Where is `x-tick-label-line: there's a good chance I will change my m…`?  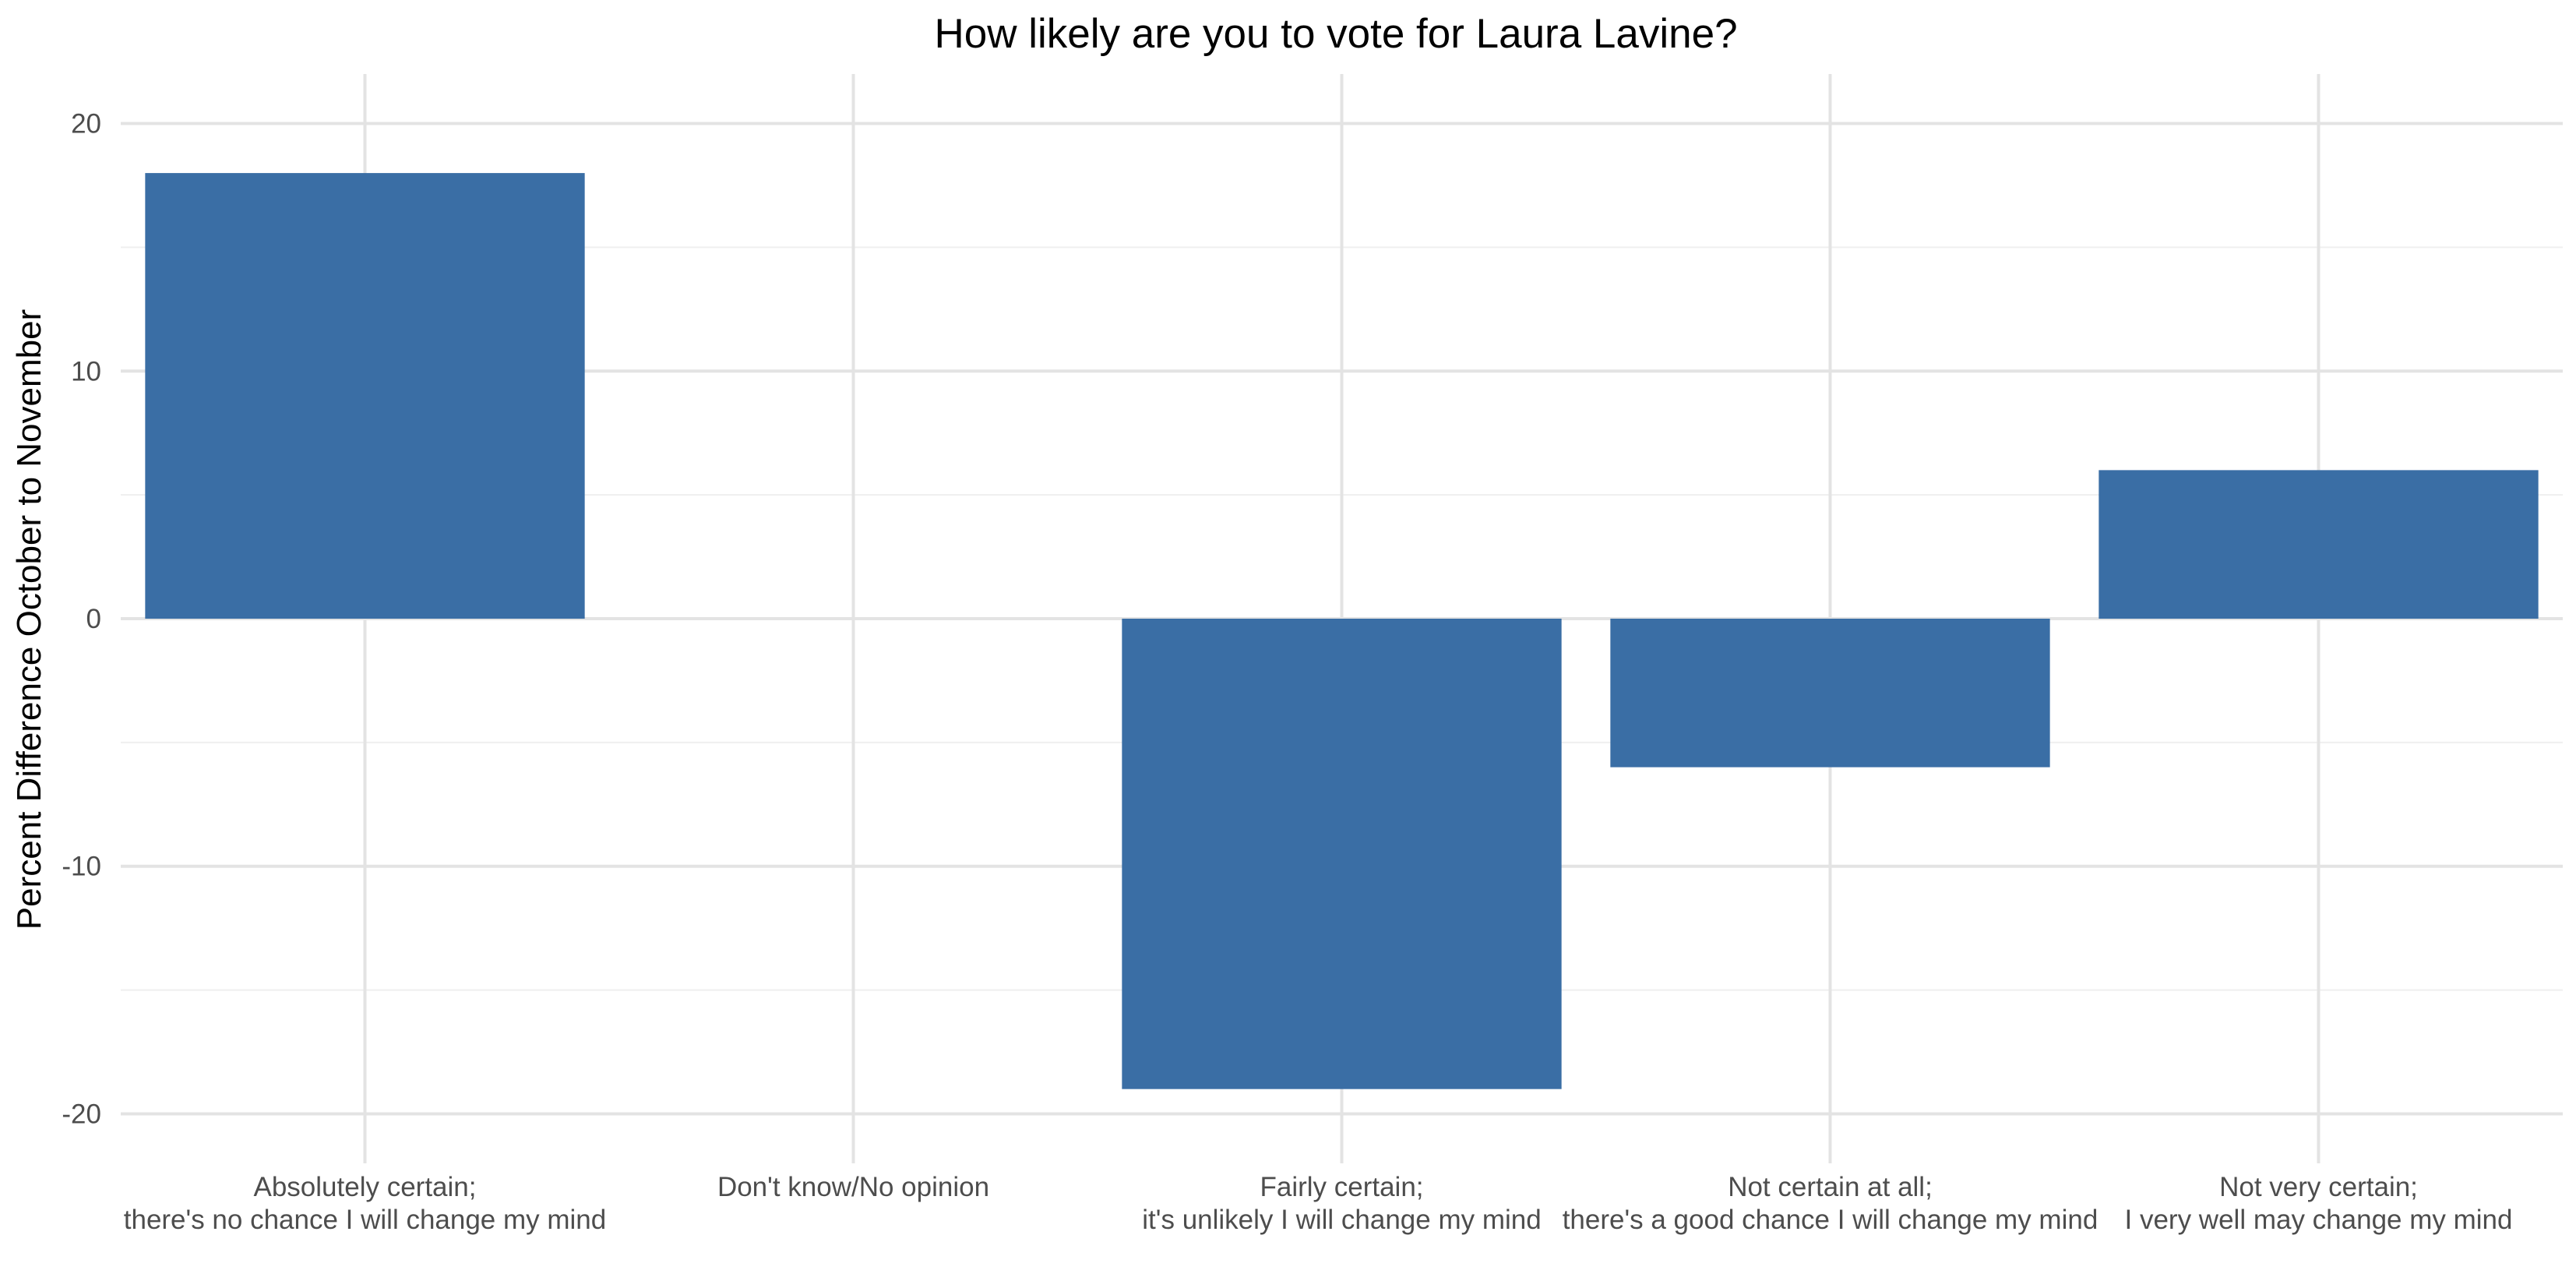
x-tick-label-line: there's a good chance I will change my m… is located at coordinates (1831, 1220).